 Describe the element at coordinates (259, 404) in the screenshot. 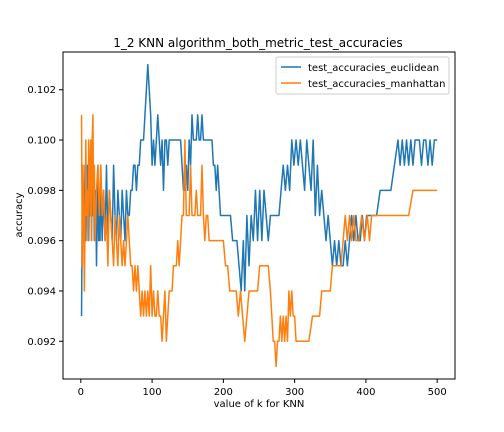

I see `x-axis-label: value of k for KNN` at that location.